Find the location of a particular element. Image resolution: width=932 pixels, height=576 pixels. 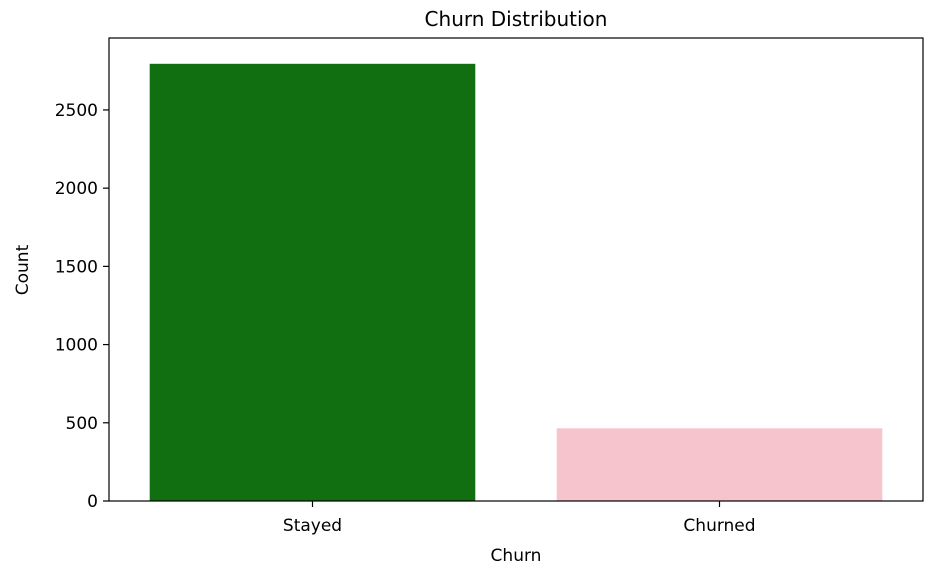

bar-churned is located at coordinates (719, 464).